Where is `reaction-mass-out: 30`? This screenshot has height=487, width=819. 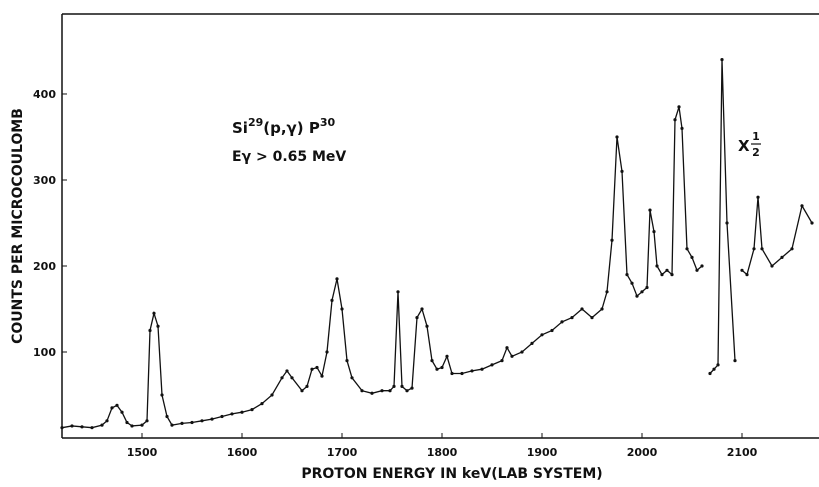 reaction-mass-out: 30 is located at coordinates (328, 122).